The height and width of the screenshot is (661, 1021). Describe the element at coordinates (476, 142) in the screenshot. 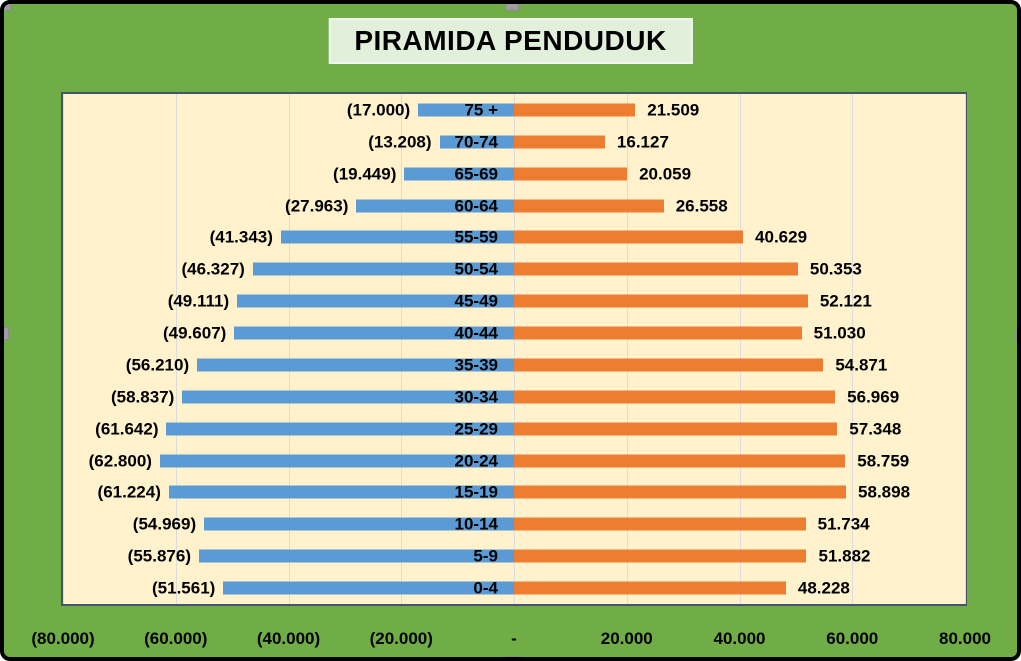

I see `age-group-label: 70-74` at that location.